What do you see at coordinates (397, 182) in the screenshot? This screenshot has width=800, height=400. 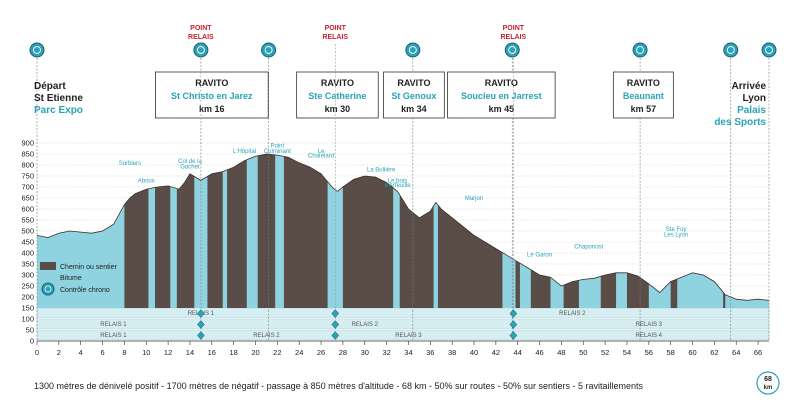 I see `place-label: Le bois` at bounding box center [397, 182].